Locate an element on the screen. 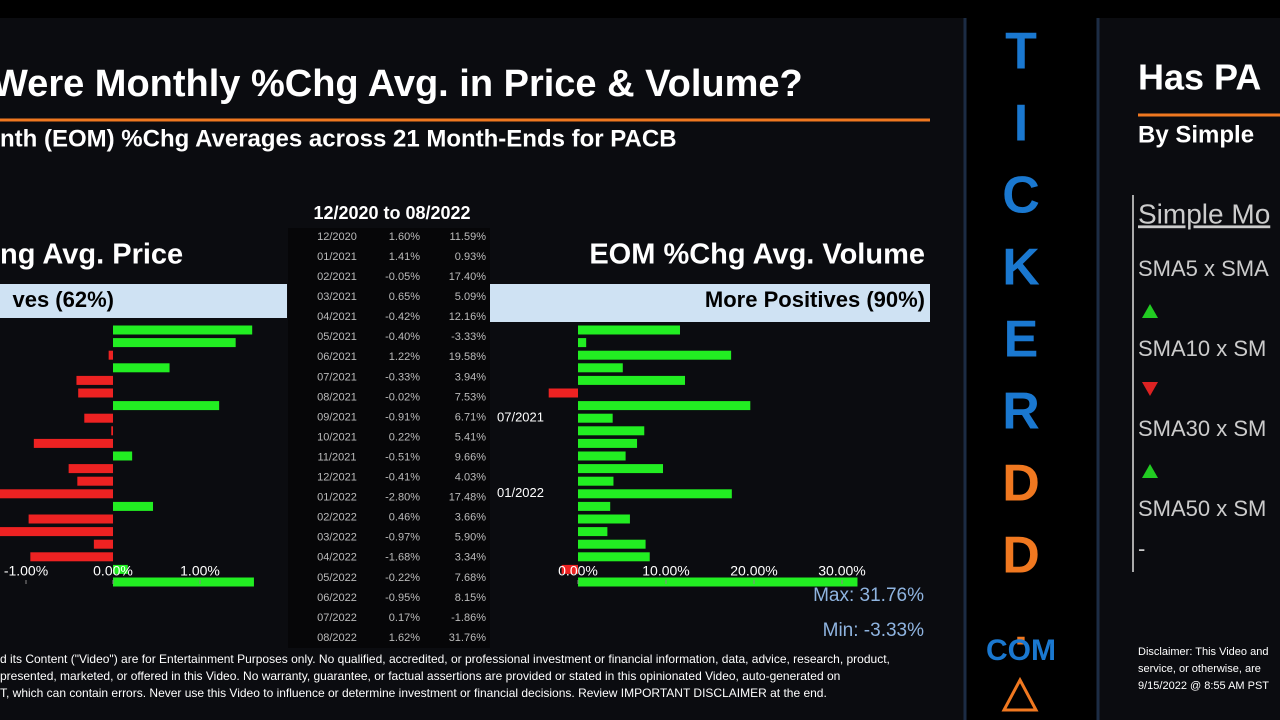 The height and width of the screenshot is (720, 1280). table-bg is located at coordinates (389, 438).